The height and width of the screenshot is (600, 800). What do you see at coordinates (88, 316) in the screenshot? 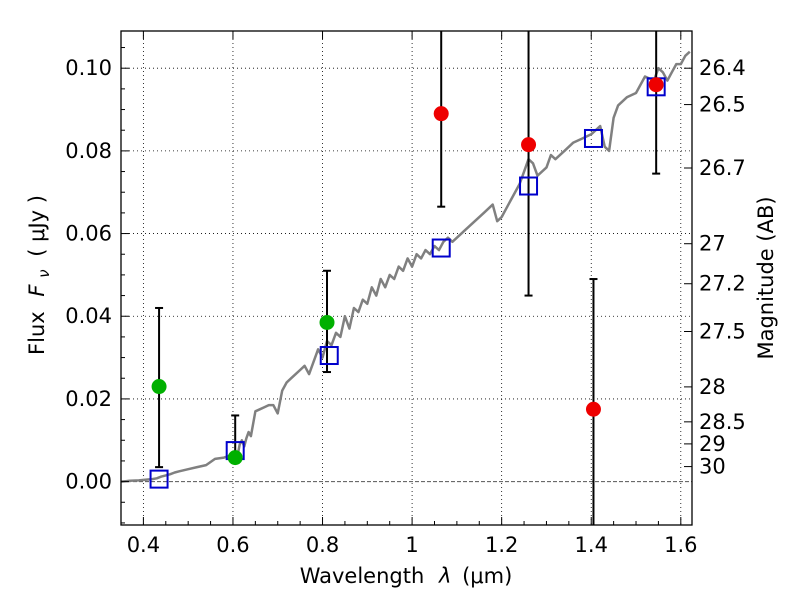
I see `y-tick-label: 0.04` at bounding box center [88, 316].